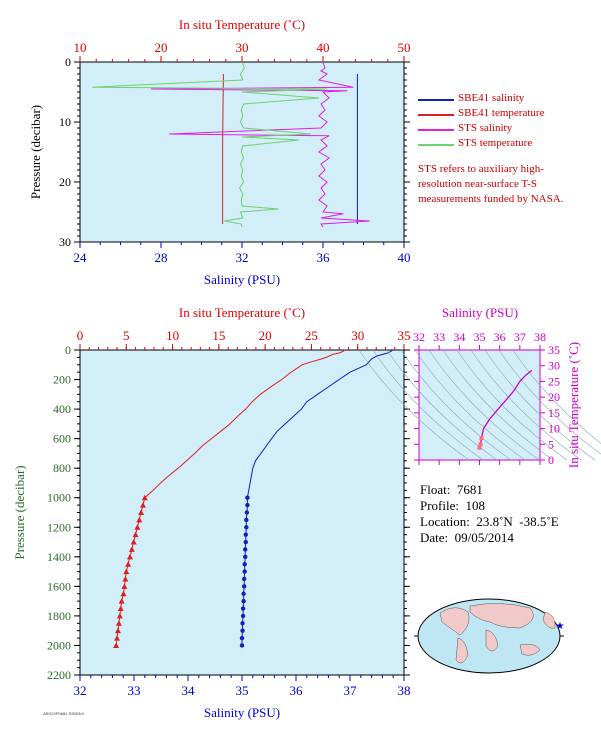 This screenshot has width=601, height=736. What do you see at coordinates (323, 47) in the screenshot?
I see `top-tick-label: 40` at bounding box center [323, 47].